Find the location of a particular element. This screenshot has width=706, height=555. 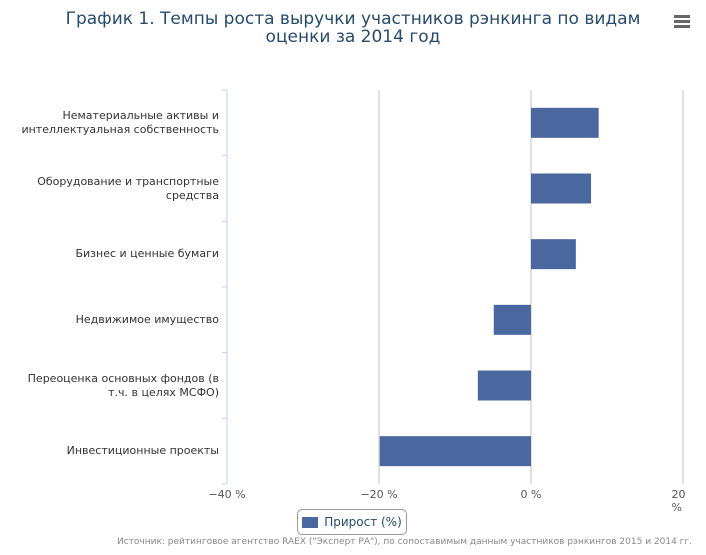

legend-label: Прирост (%) is located at coordinates (363, 522).